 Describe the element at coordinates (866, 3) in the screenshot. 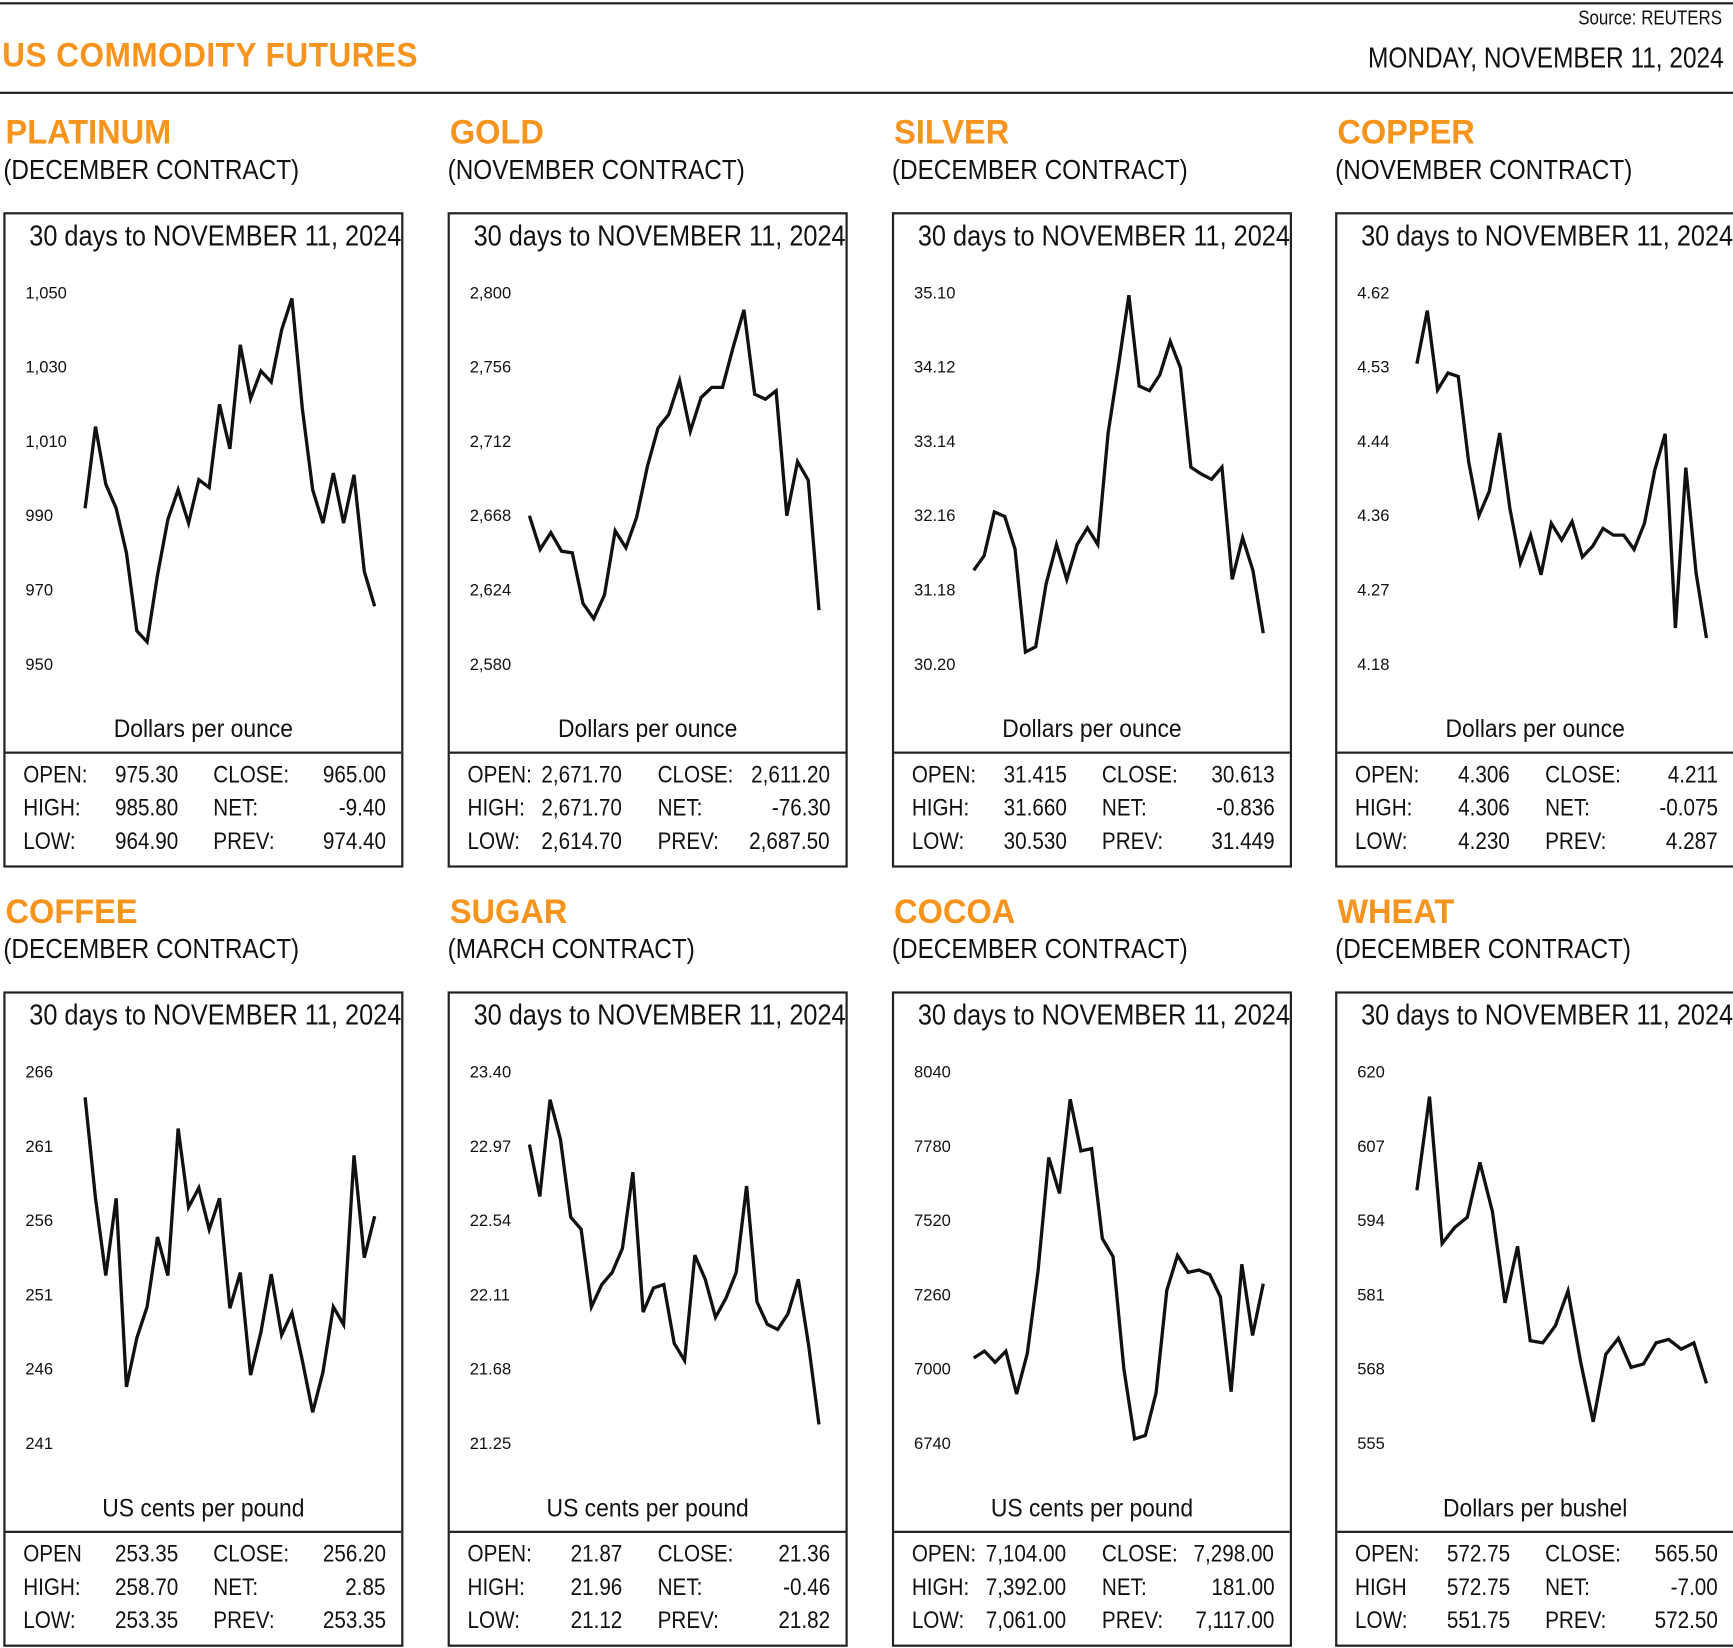

I see `top-rule` at that location.